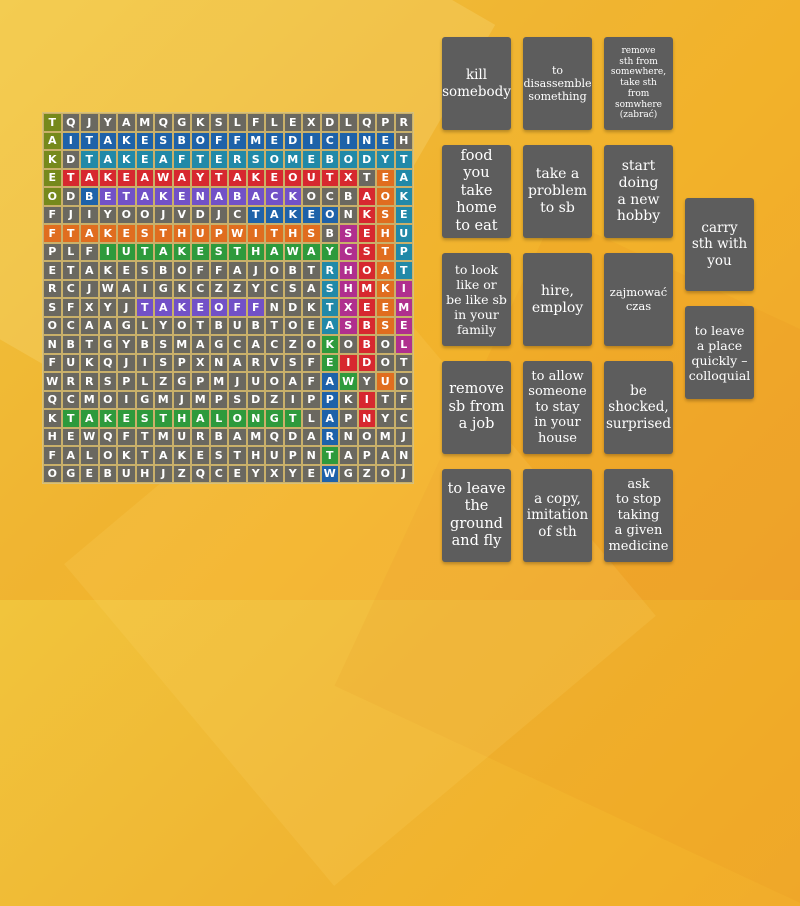 This screenshot has width=800, height=906. Describe the element at coordinates (557, 299) in the screenshot. I see `clue-card: hire, employ` at that location.